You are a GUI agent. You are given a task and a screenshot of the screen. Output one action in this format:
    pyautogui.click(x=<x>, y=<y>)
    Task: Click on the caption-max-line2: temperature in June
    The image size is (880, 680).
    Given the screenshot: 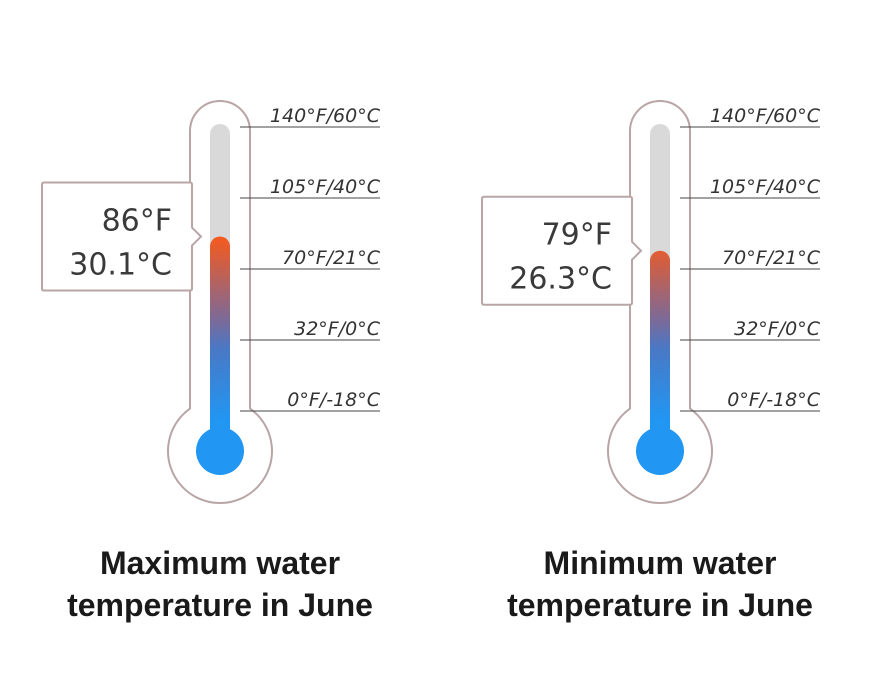 What is the action you would take?
    pyautogui.click(x=220, y=605)
    